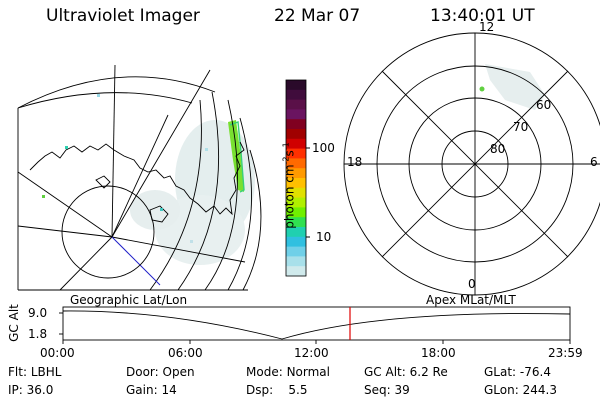  What do you see at coordinates (288, 372) in the screenshot?
I see `status-mode: Mode: Normal` at bounding box center [288, 372].